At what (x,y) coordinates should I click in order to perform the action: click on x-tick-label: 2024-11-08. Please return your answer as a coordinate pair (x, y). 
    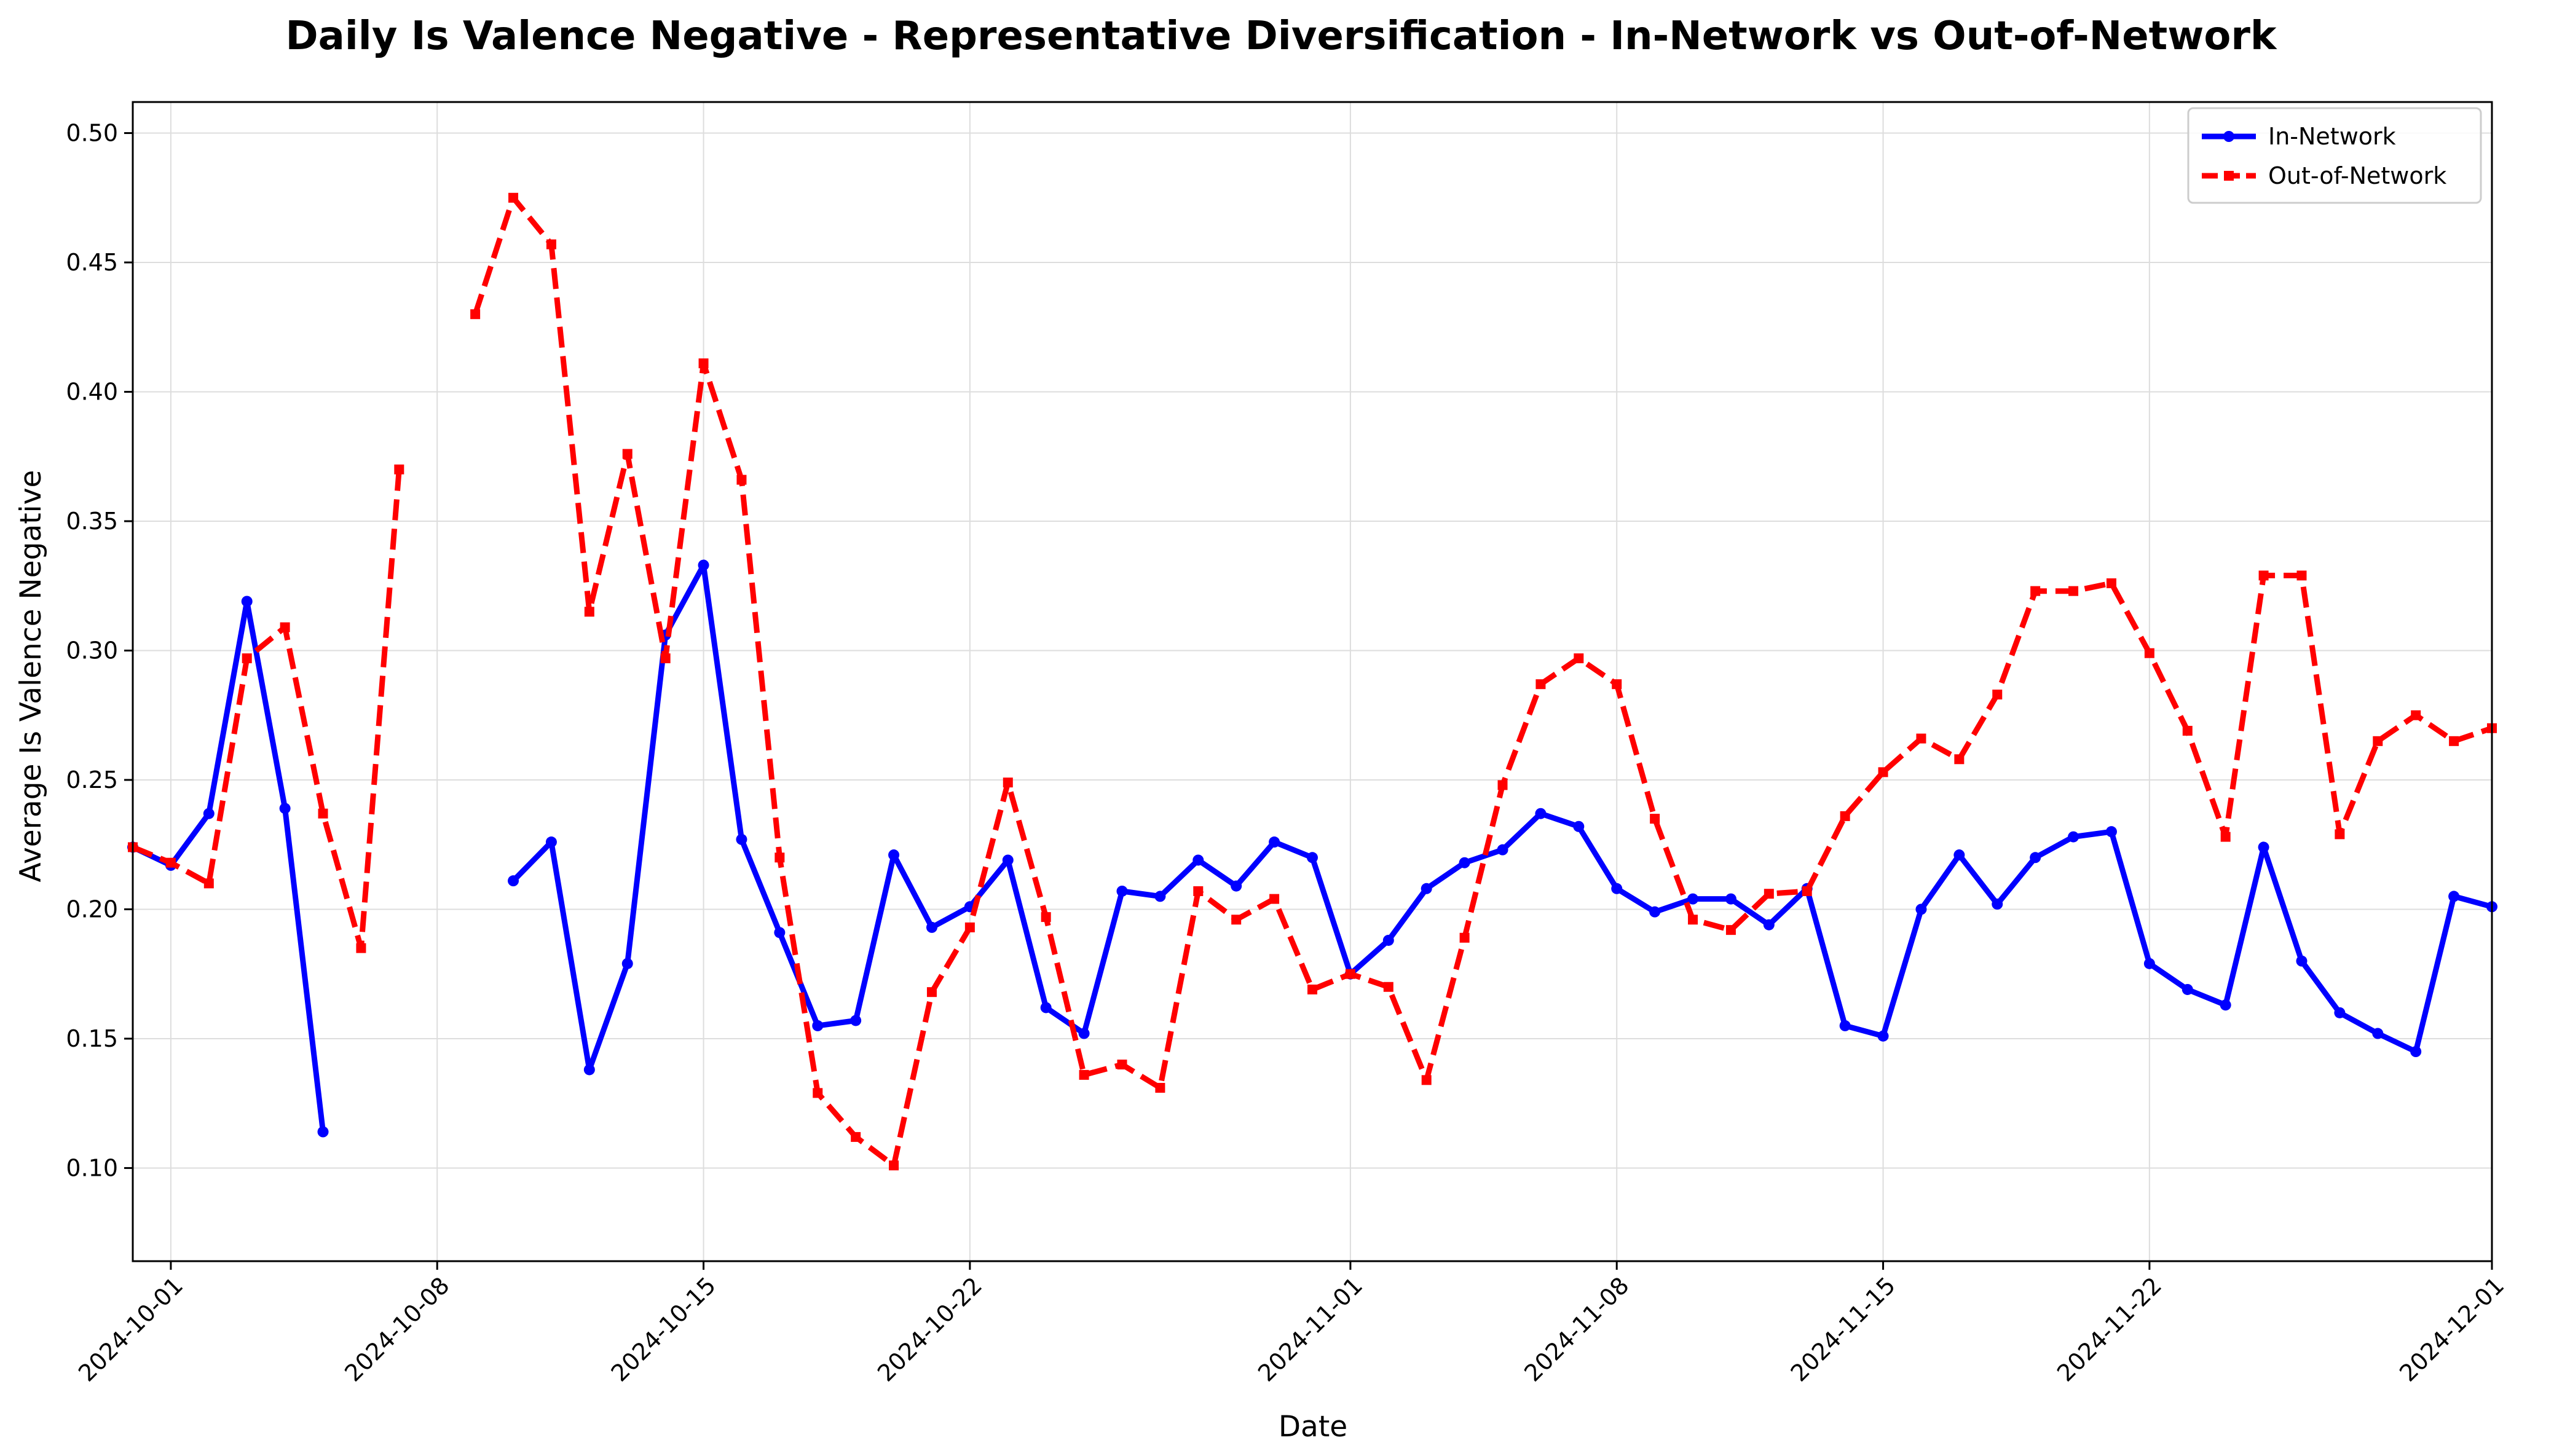
    Looking at the image, I should click on (1577, 1329).